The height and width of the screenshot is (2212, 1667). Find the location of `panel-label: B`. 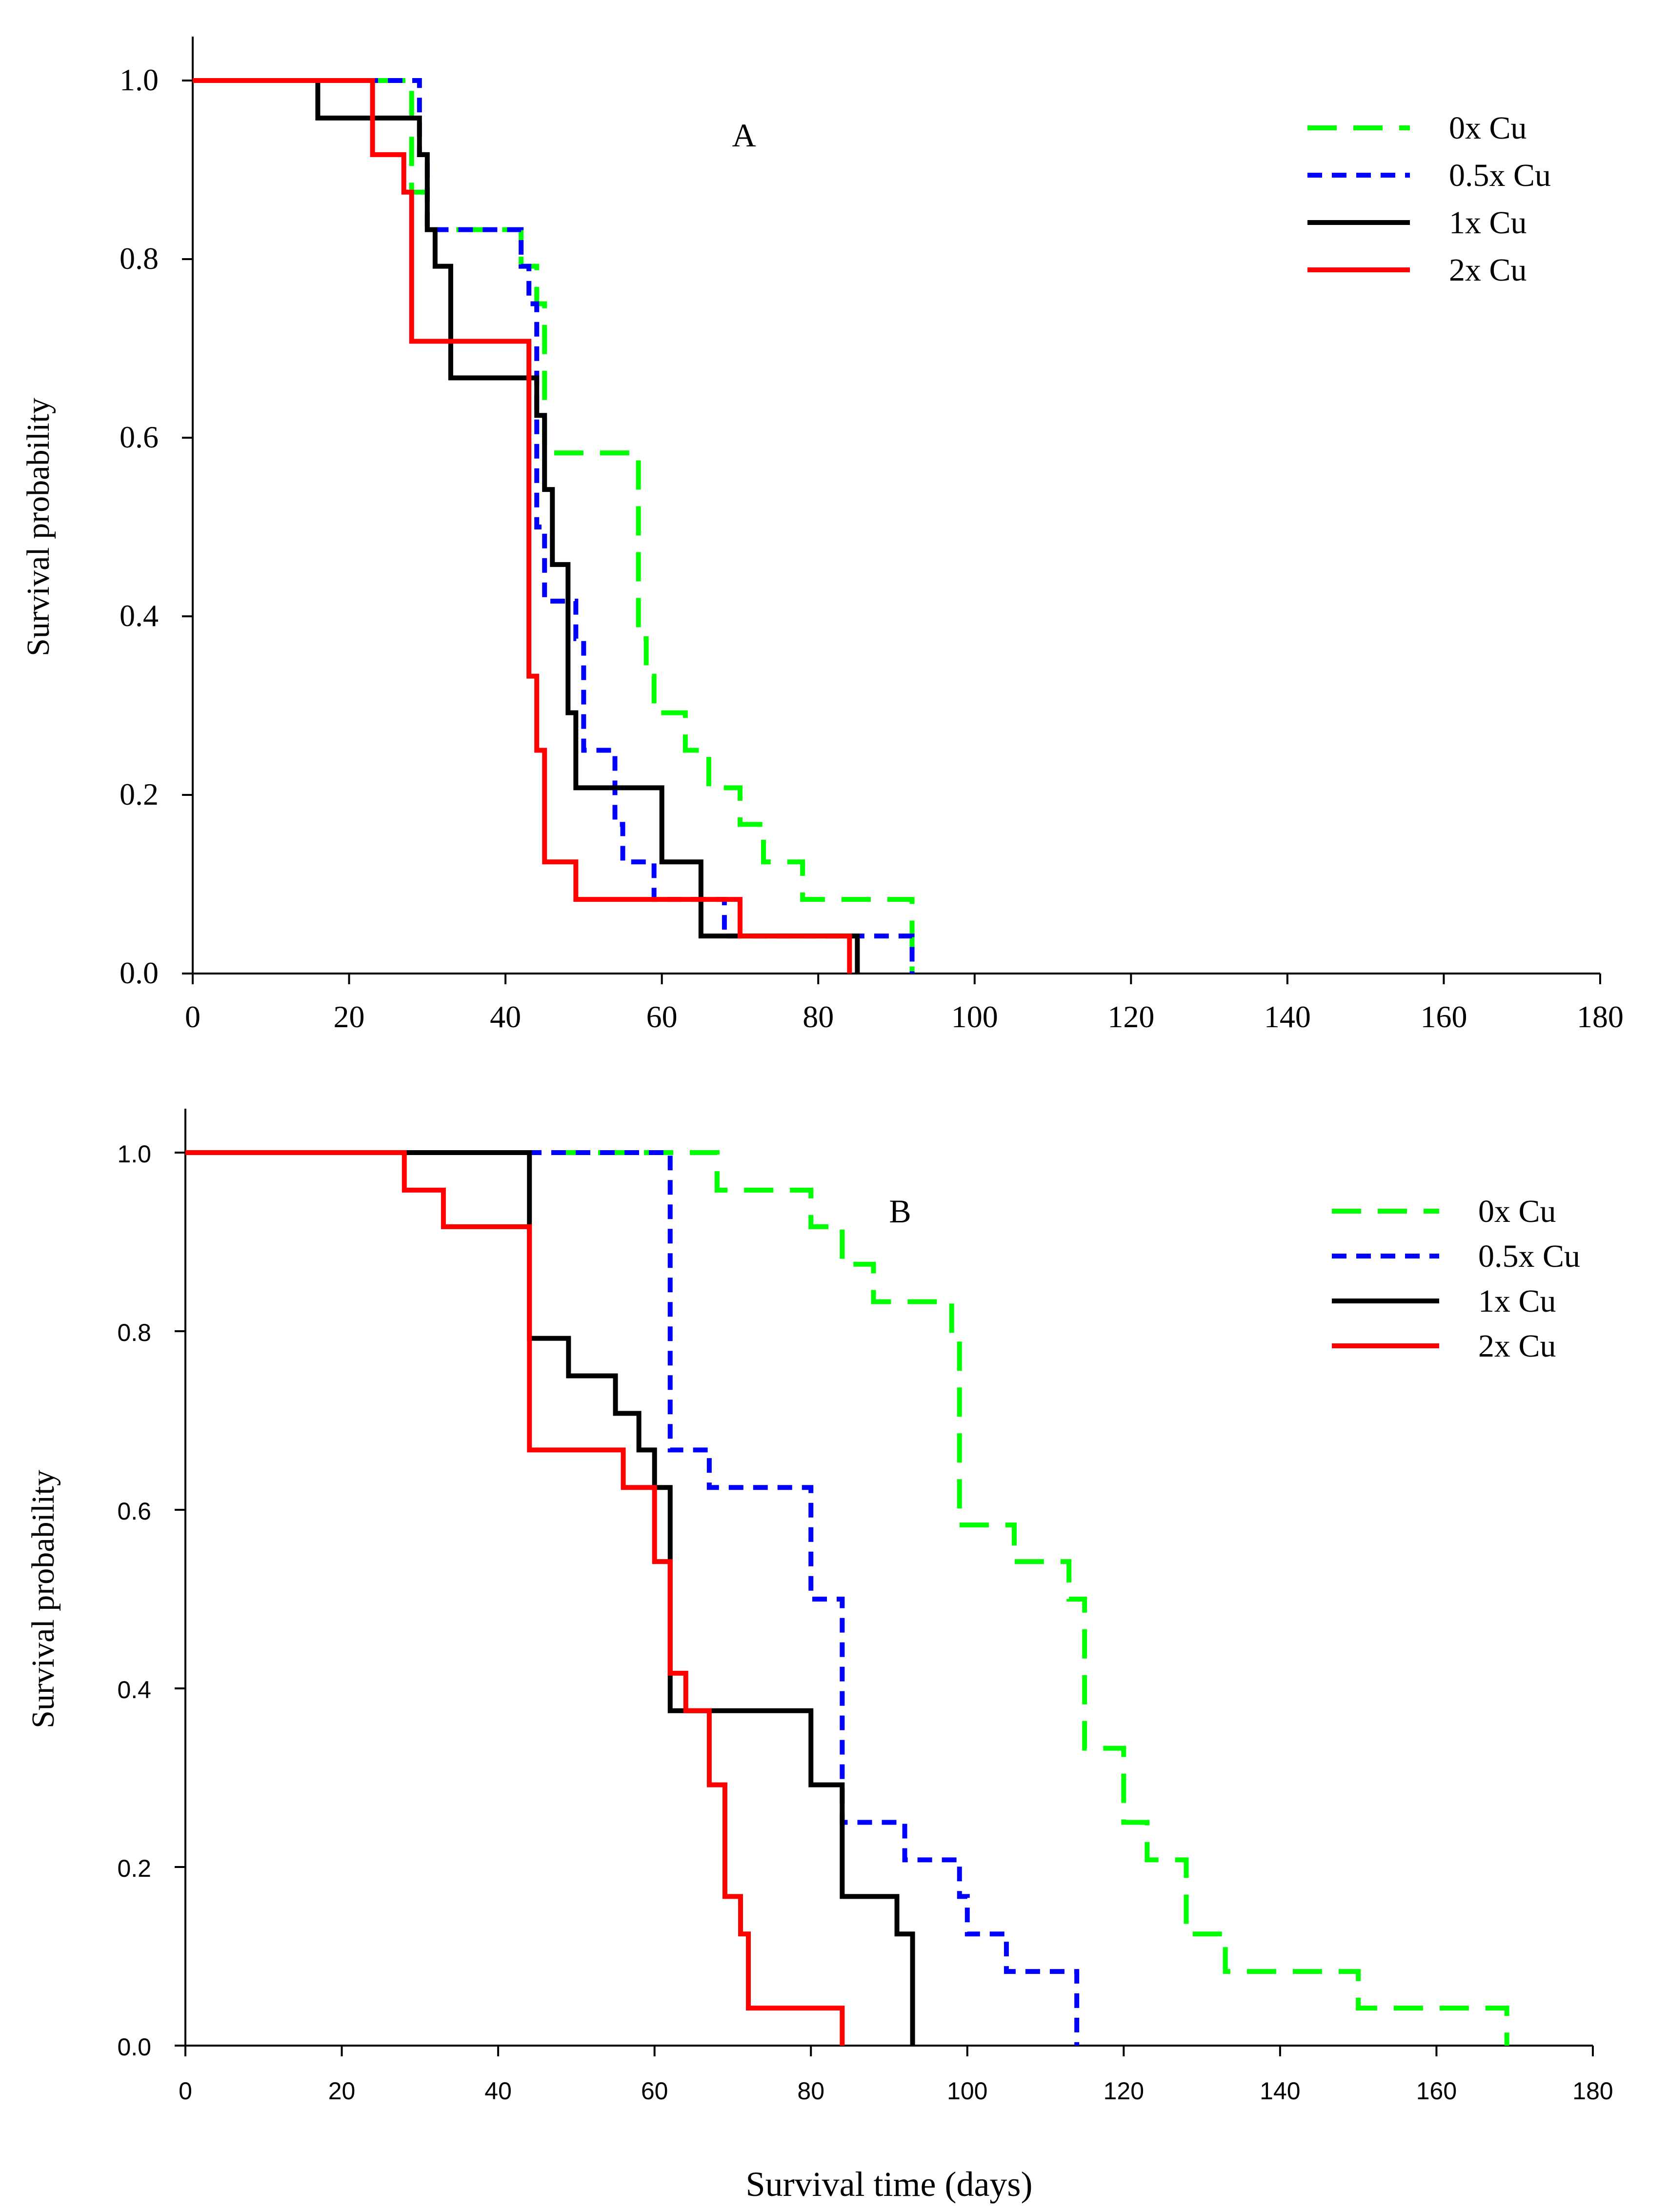

panel-label: B is located at coordinates (900, 1211).